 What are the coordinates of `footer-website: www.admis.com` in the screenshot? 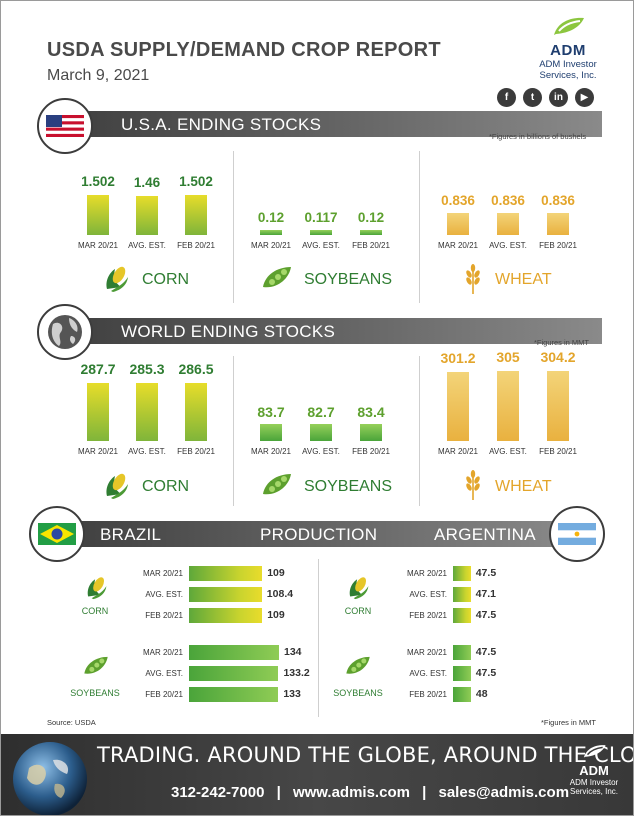 It's located at (351, 792).